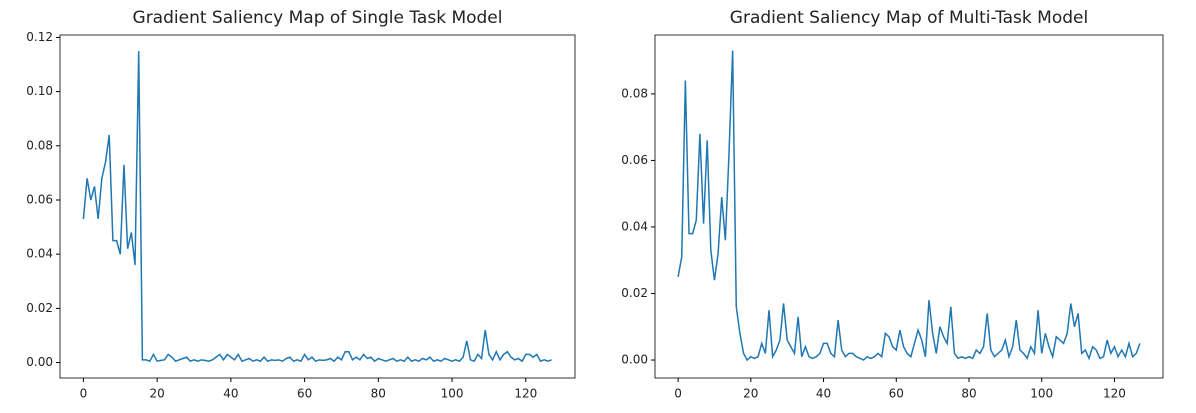 The width and height of the screenshot is (1196, 413). What do you see at coordinates (39, 37) in the screenshot?
I see `y-tick-label: 0.12` at bounding box center [39, 37].